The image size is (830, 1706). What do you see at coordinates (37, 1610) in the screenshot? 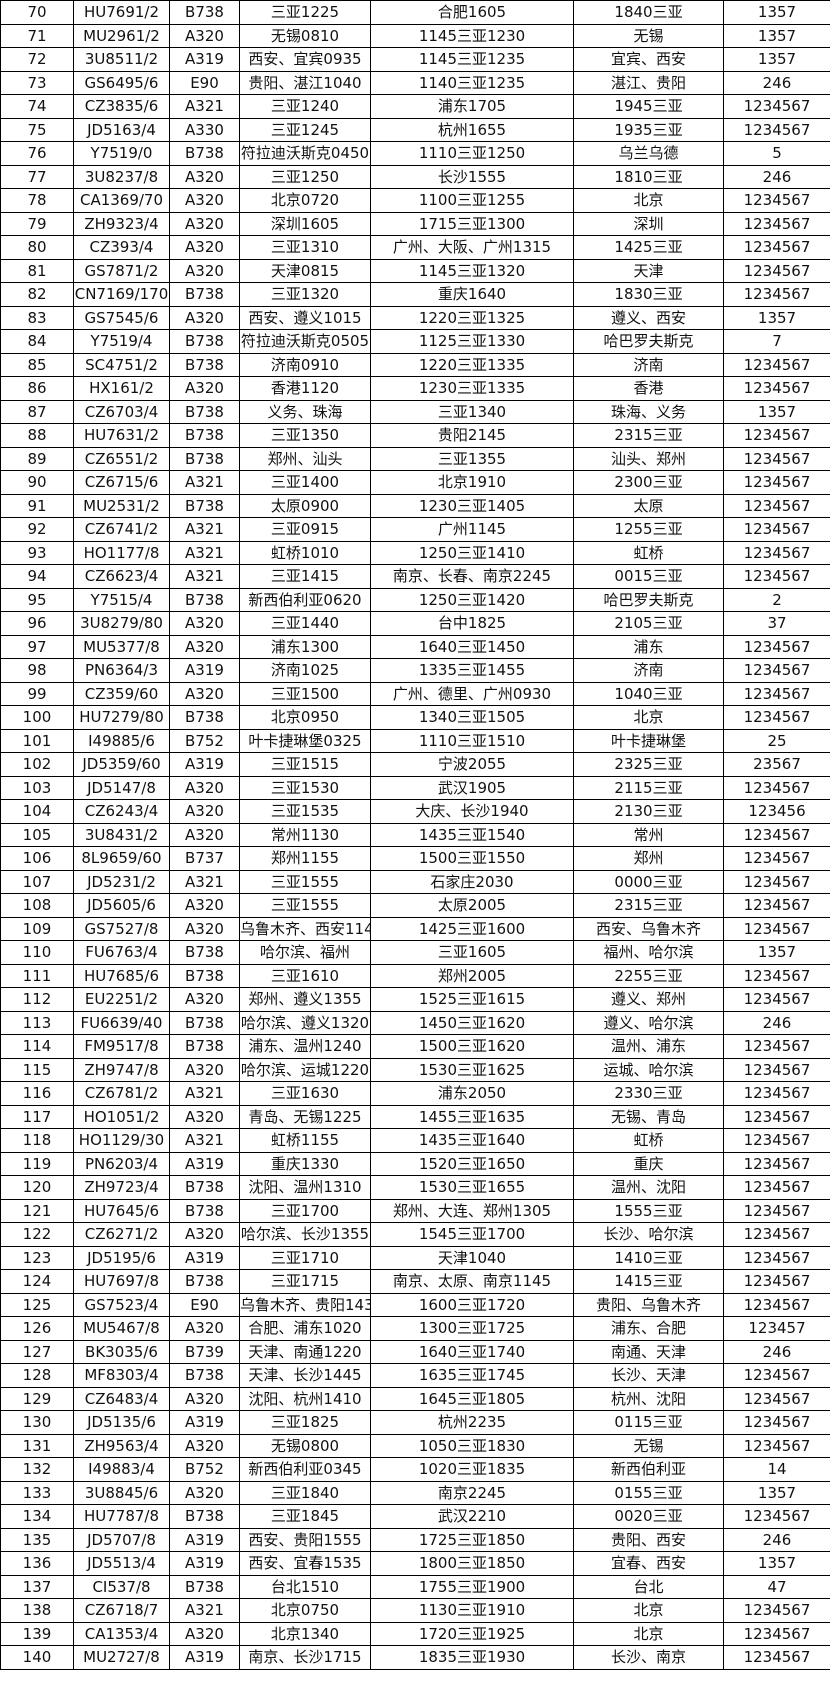
I see `row-number: 138` at bounding box center [37, 1610].